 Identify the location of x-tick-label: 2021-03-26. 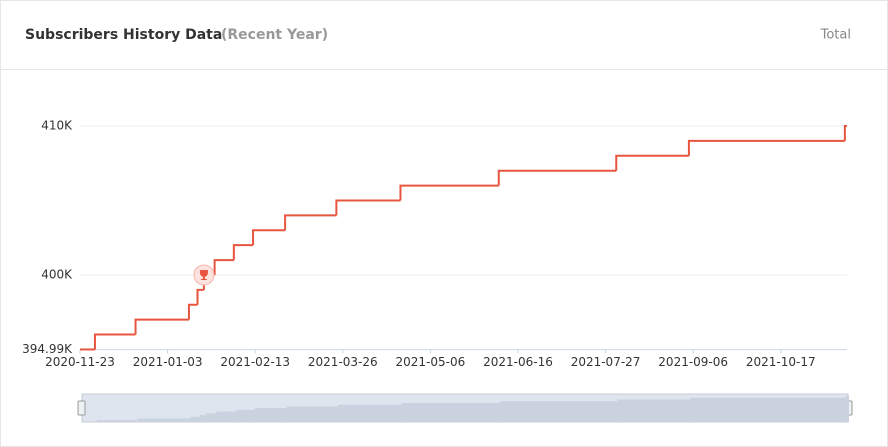
(343, 362).